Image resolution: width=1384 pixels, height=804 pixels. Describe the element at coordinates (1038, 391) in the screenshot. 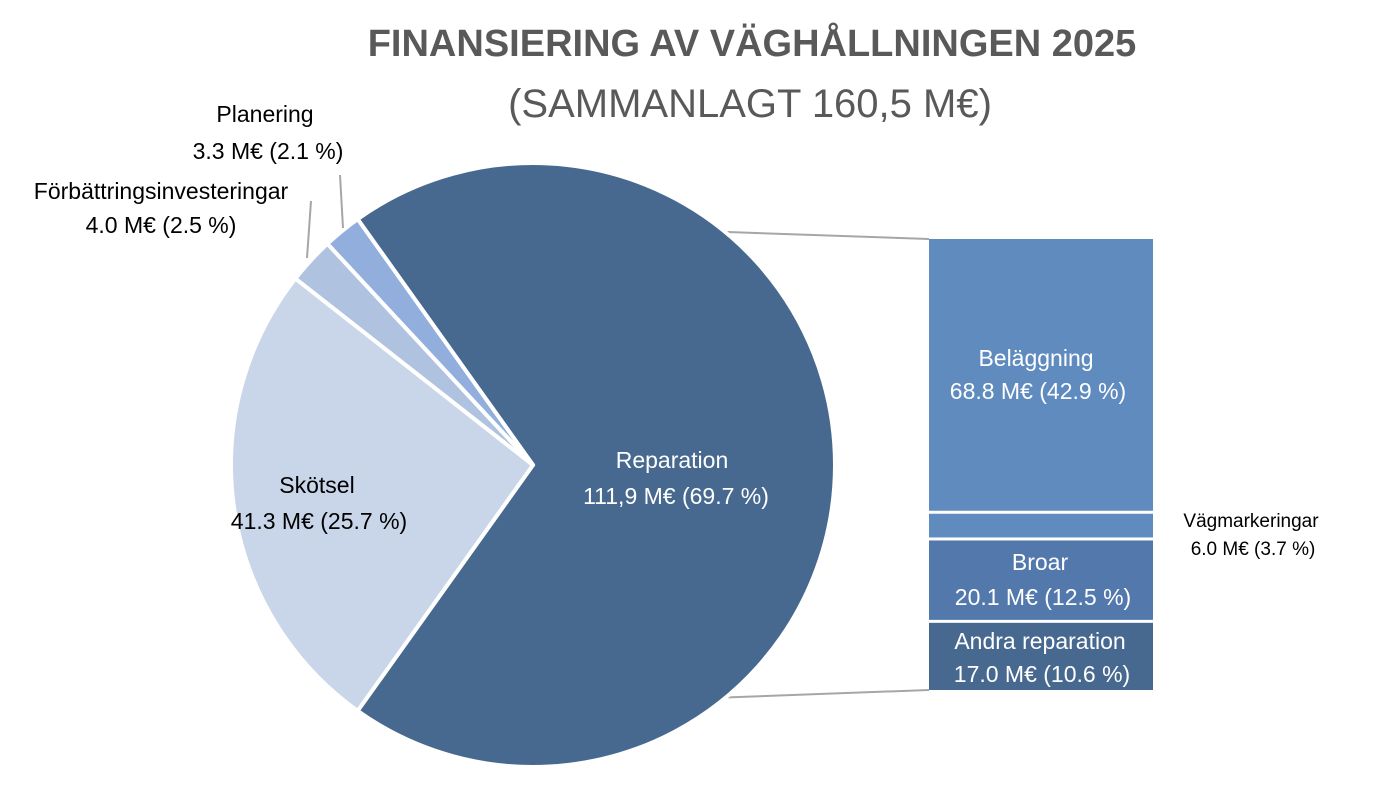

I see `bar-value-belaggning: 68.8 M€ (42.9 %)` at that location.